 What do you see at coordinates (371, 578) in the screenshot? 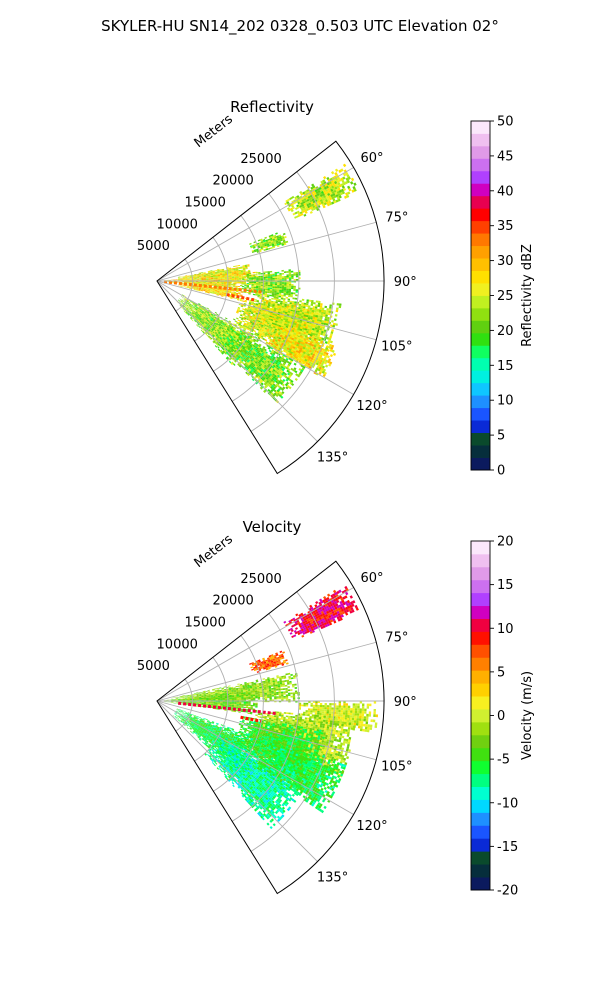
I see `azimuth-tick-label: 60°` at bounding box center [371, 578].